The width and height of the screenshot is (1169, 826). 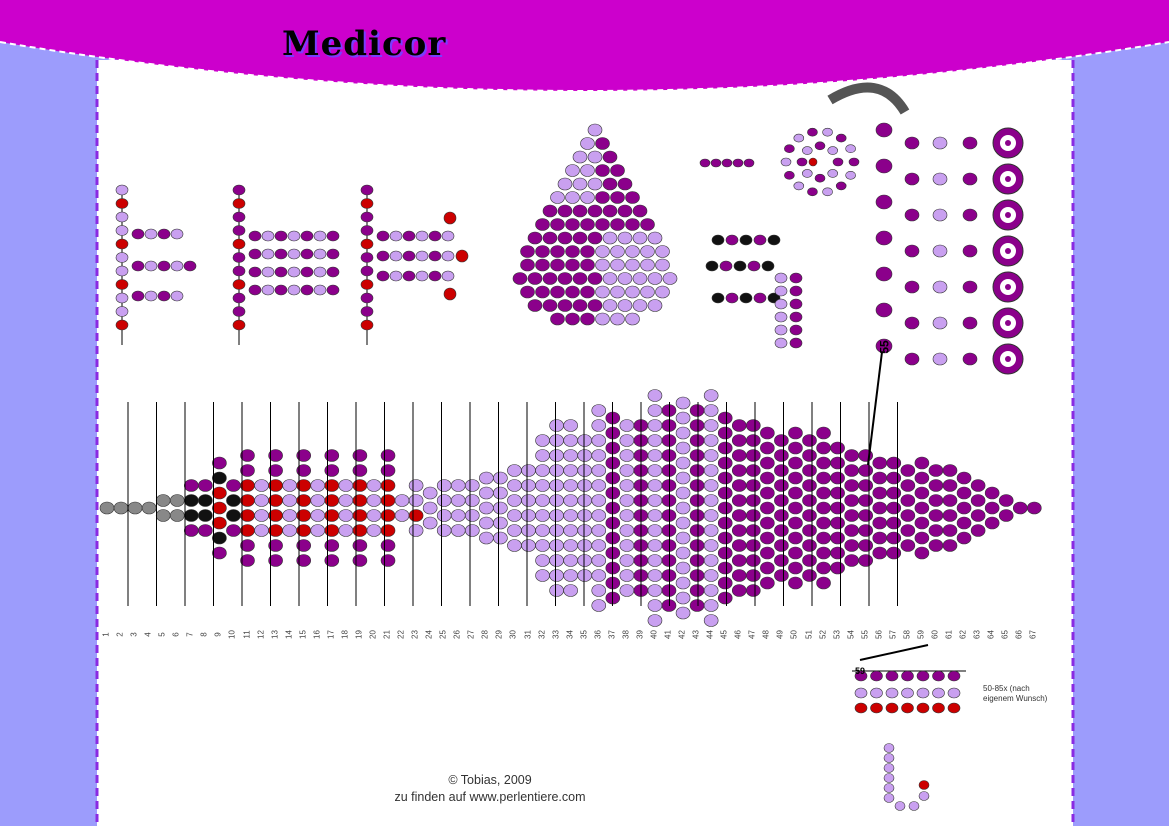 I want to click on scale-tick: 30, so click(x=513, y=634).